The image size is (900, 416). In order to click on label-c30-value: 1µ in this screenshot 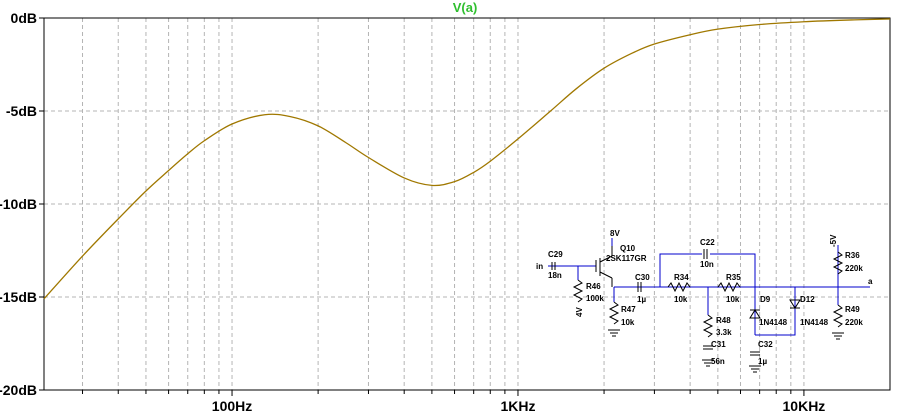, I will do `click(641, 299)`.